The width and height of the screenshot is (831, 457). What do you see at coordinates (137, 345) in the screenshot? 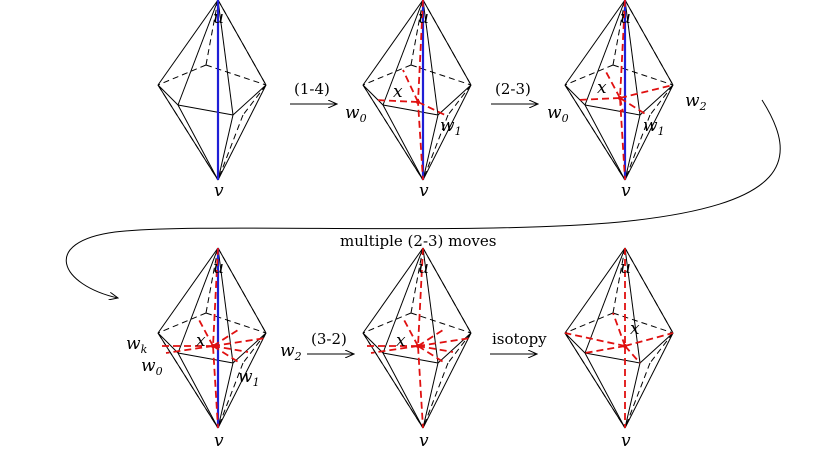
I see `vertex-wk-label: wk` at bounding box center [137, 345].